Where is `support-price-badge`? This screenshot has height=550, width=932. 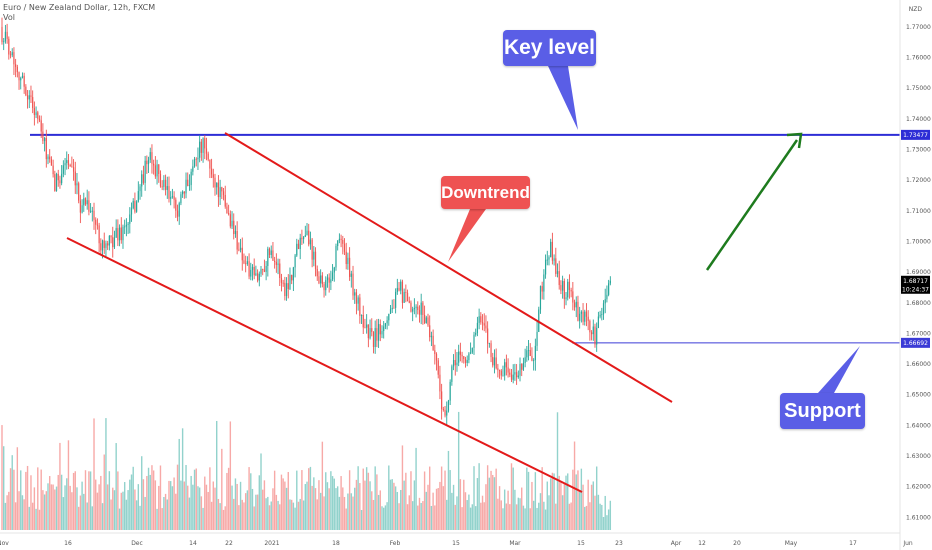 support-price-badge is located at coordinates (915, 342).